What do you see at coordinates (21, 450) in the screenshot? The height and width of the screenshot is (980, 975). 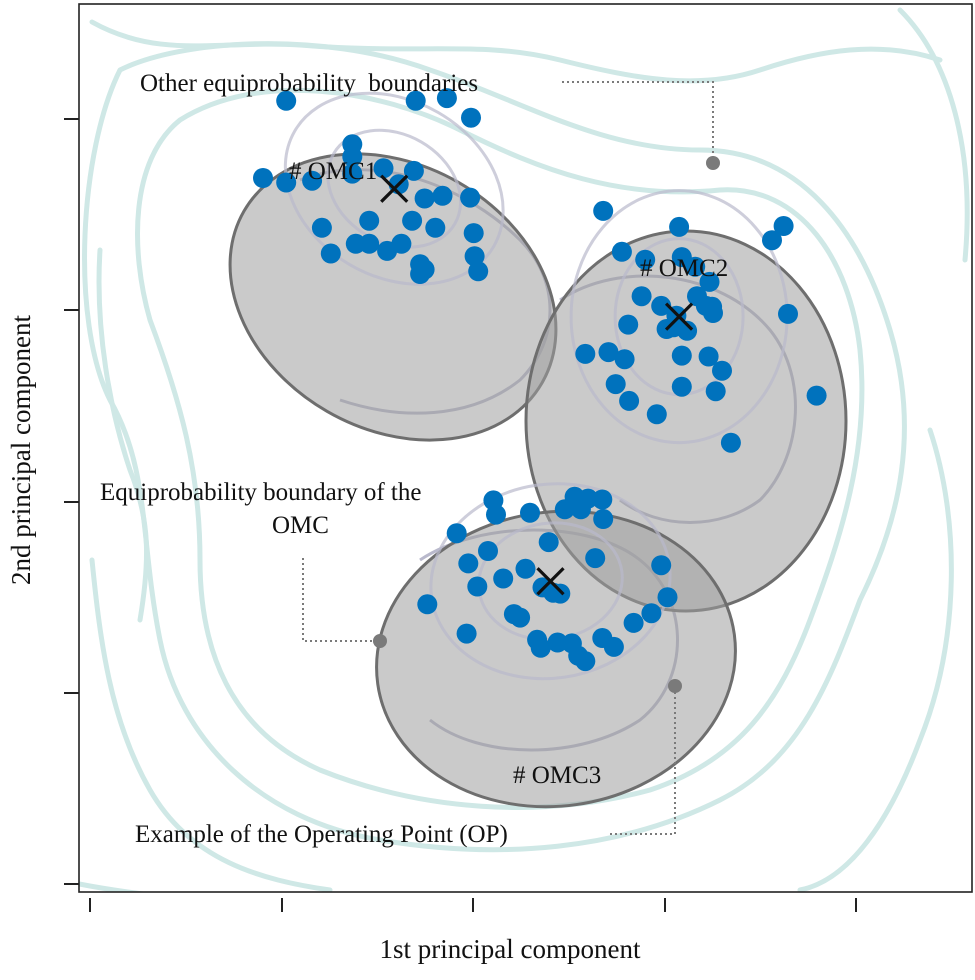 I see `y-axis-label: 2nd principal component` at bounding box center [21, 450].